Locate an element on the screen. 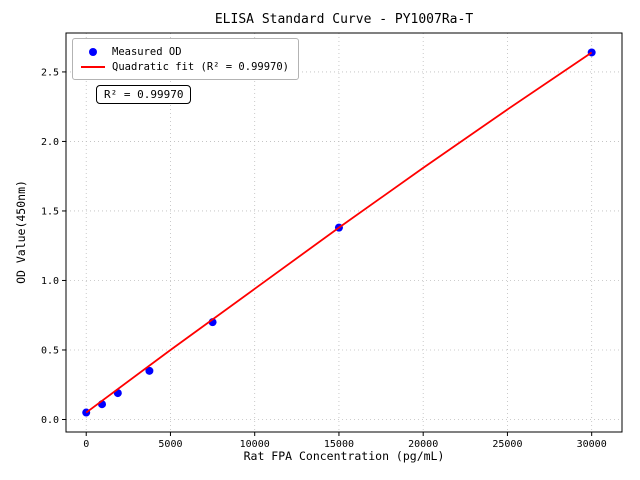 This screenshot has height=480, width=640. x-axis-label: Rat FPA Concentration (pg/mL) is located at coordinates (344, 456).